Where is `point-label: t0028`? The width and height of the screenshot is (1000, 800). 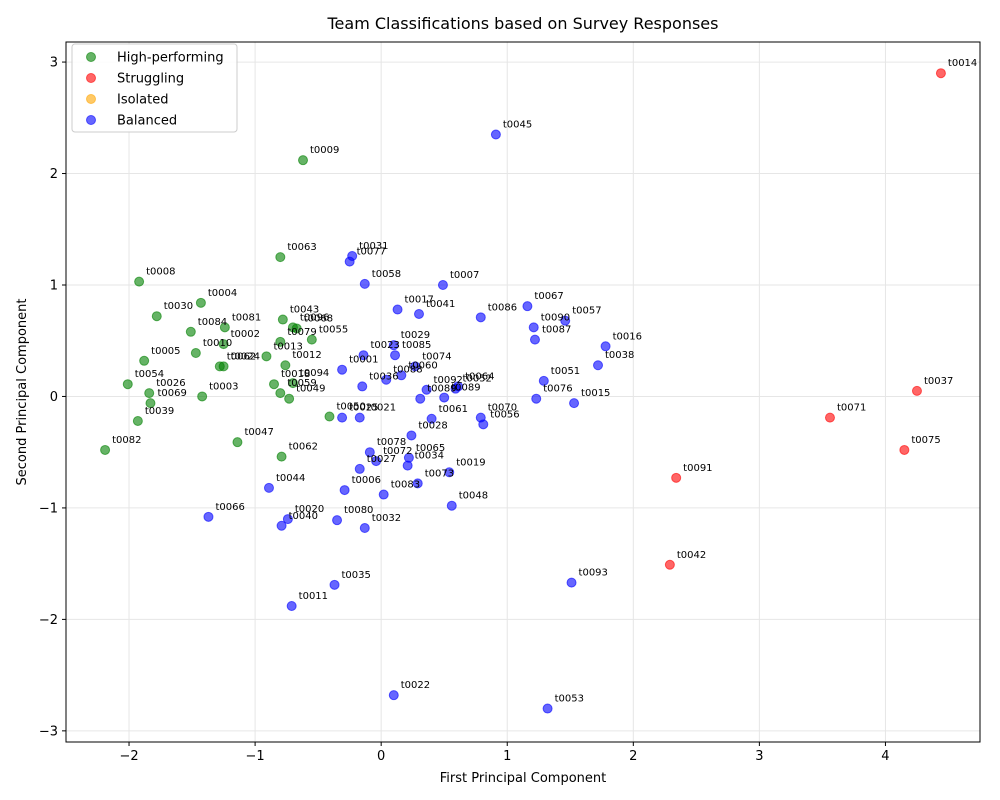 point-label: t0028 is located at coordinates (432, 425).